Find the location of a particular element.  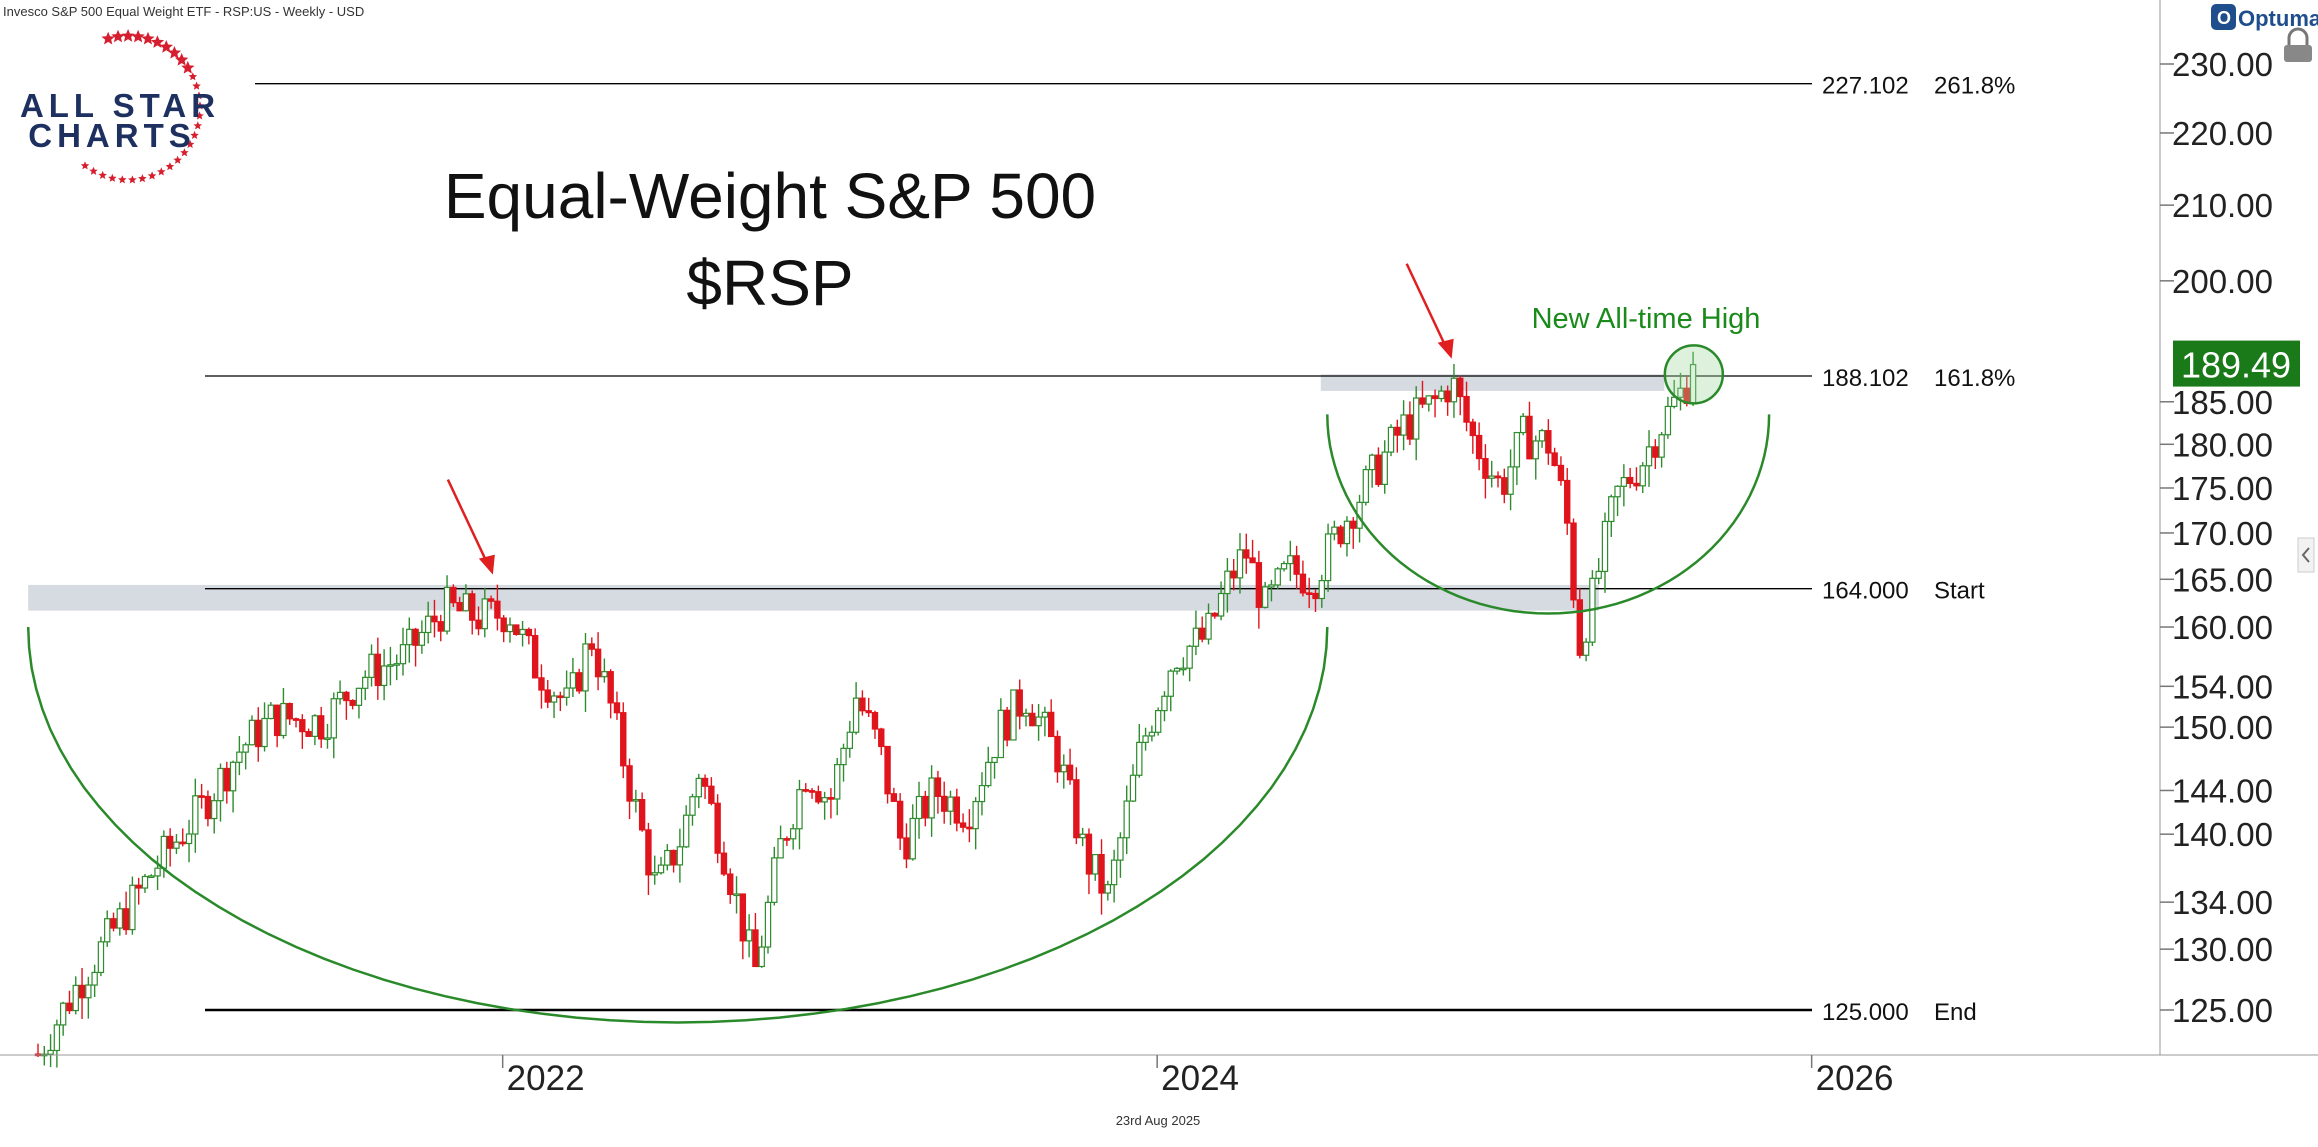

y-tick-label: 210.00 is located at coordinates (2222, 205).